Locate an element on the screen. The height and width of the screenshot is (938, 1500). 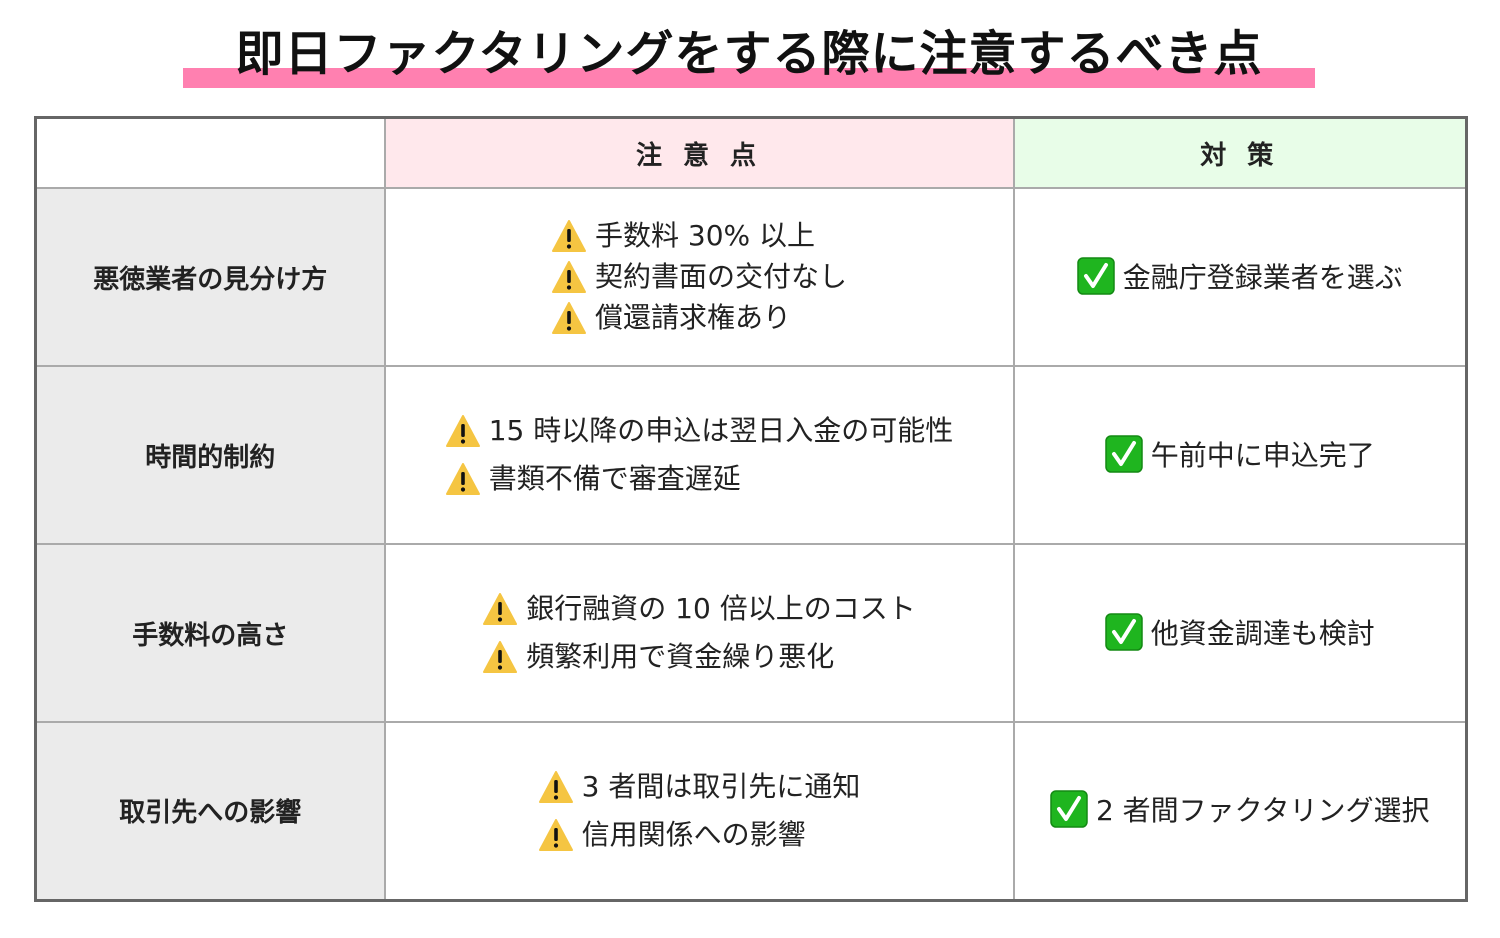
measure-text: 金融庁登録業者を選ぶ is located at coordinates (1262, 277).